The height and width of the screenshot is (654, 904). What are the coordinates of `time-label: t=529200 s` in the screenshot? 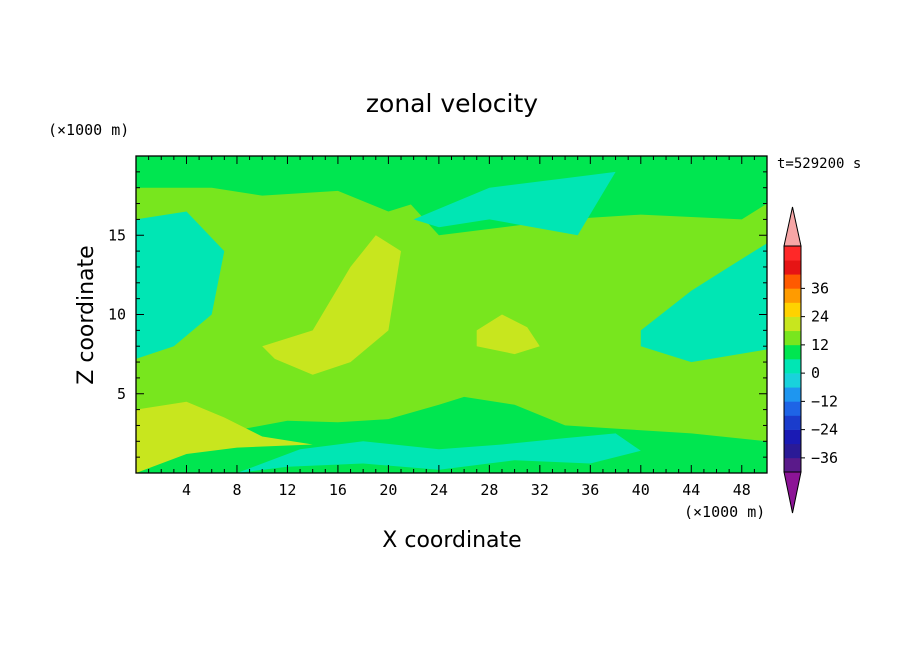 It's located at (819, 164).